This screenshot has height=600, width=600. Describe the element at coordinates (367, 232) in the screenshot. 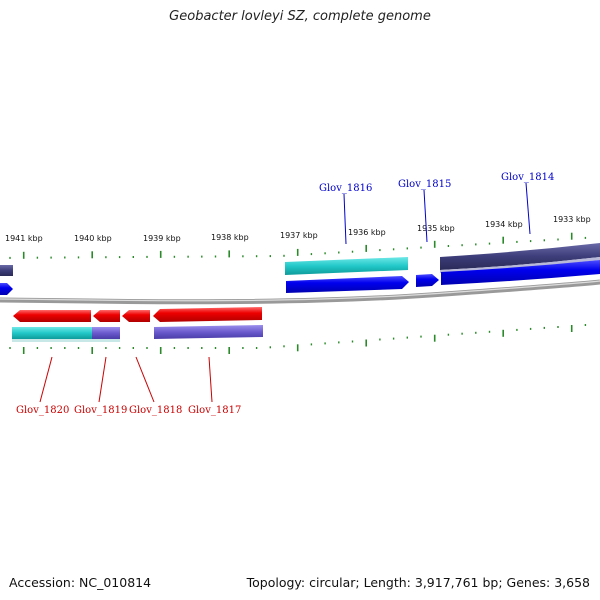

I see `kbp-label: 1936 kbp` at that location.